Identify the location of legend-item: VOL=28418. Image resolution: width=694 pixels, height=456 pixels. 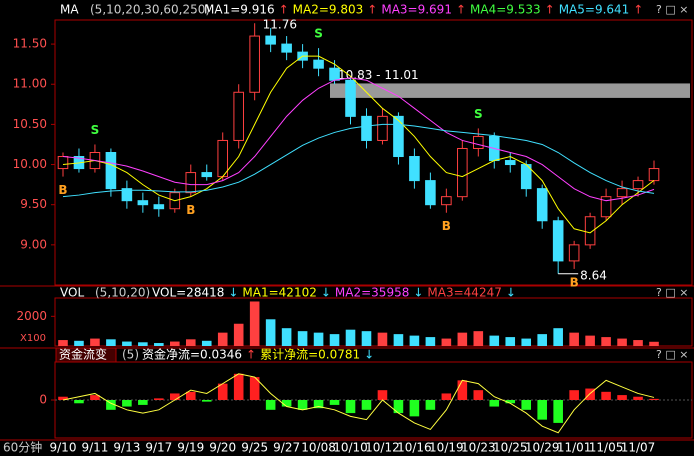
(188, 293).